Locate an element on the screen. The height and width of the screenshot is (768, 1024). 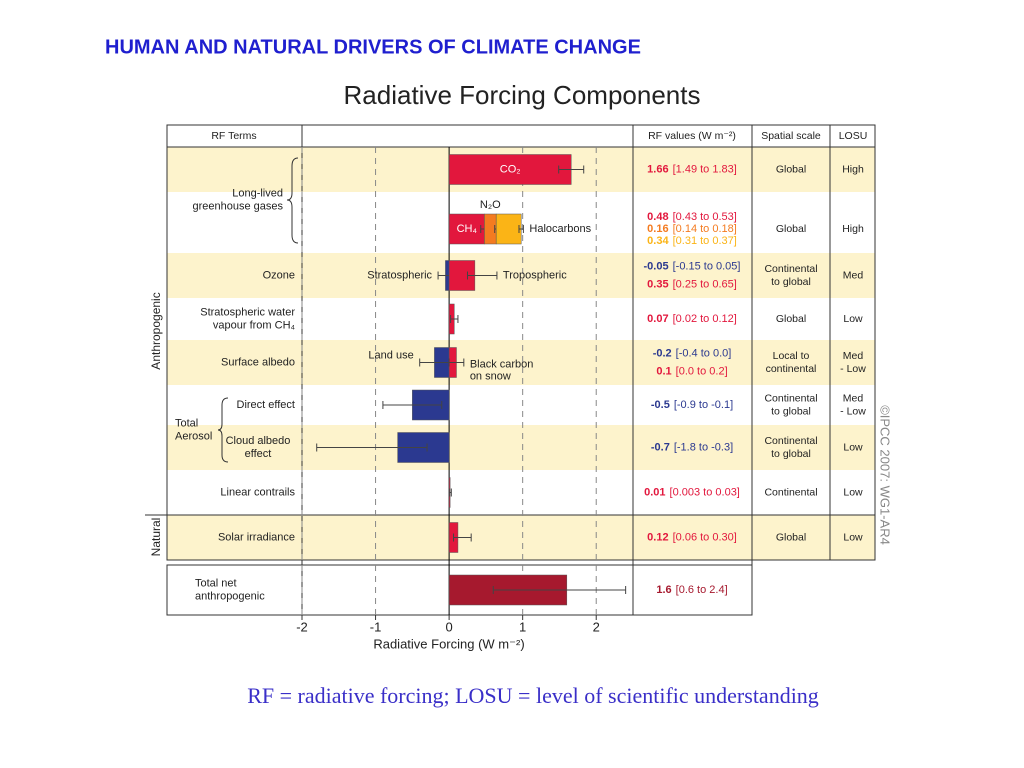
bar-label: CH₄ is located at coordinates (467, 229).